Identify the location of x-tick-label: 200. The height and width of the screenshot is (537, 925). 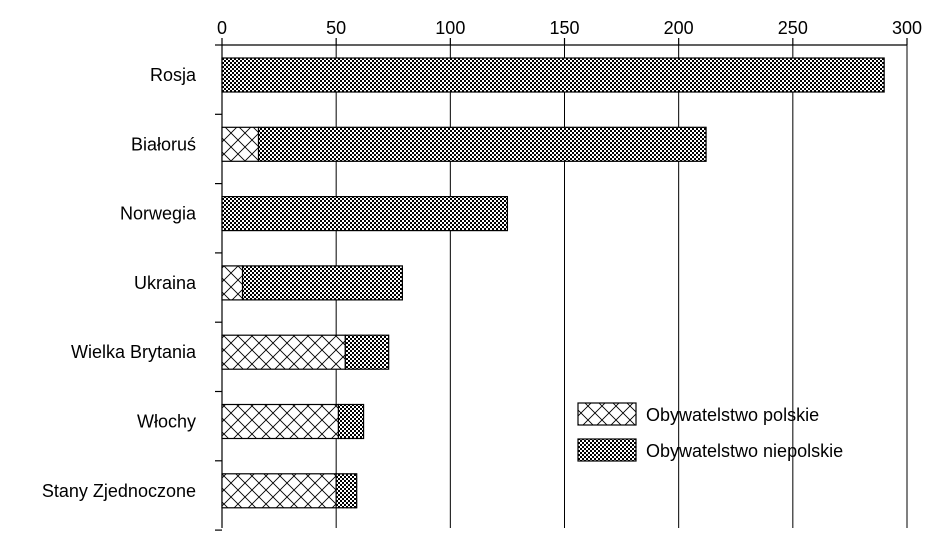
(679, 28).